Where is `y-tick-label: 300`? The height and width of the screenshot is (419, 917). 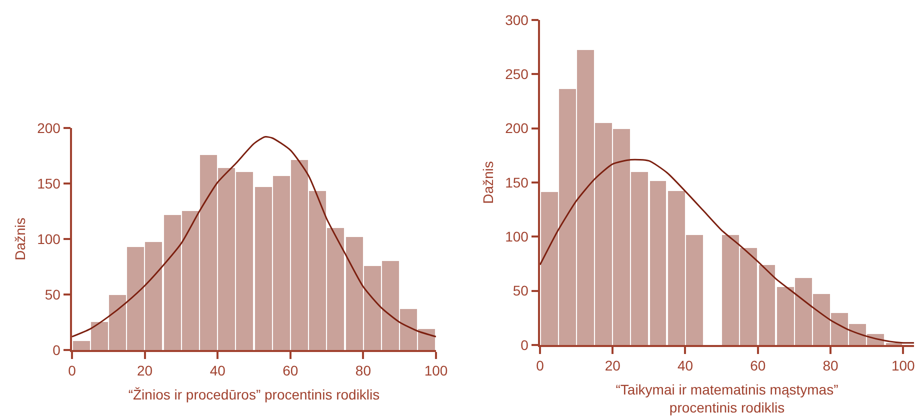
y-tick-label: 300 is located at coordinates (517, 20).